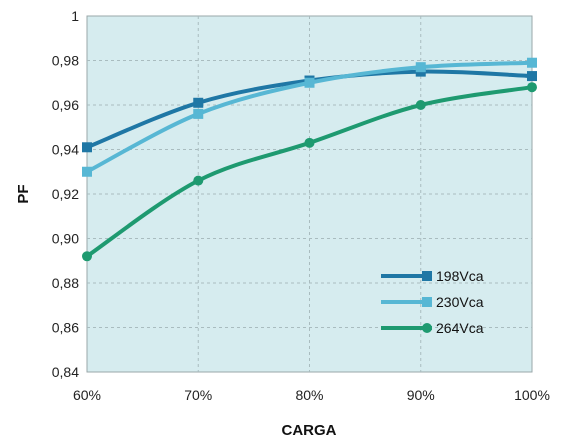  What do you see at coordinates (65, 194) in the screenshot?
I see `y-tick-label: 0,92` at bounding box center [65, 194].